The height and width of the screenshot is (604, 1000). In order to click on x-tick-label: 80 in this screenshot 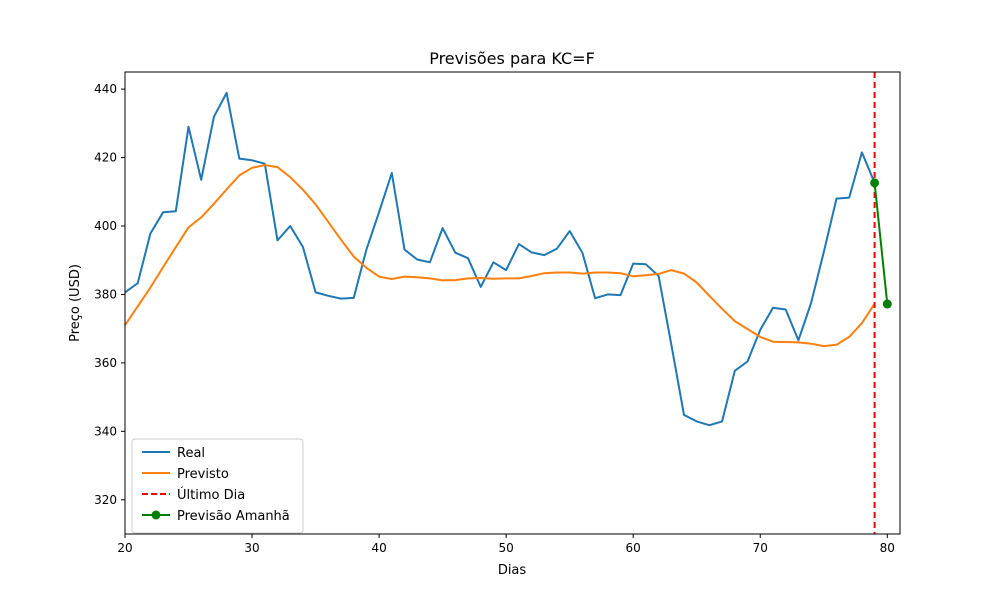, I will do `click(887, 548)`.